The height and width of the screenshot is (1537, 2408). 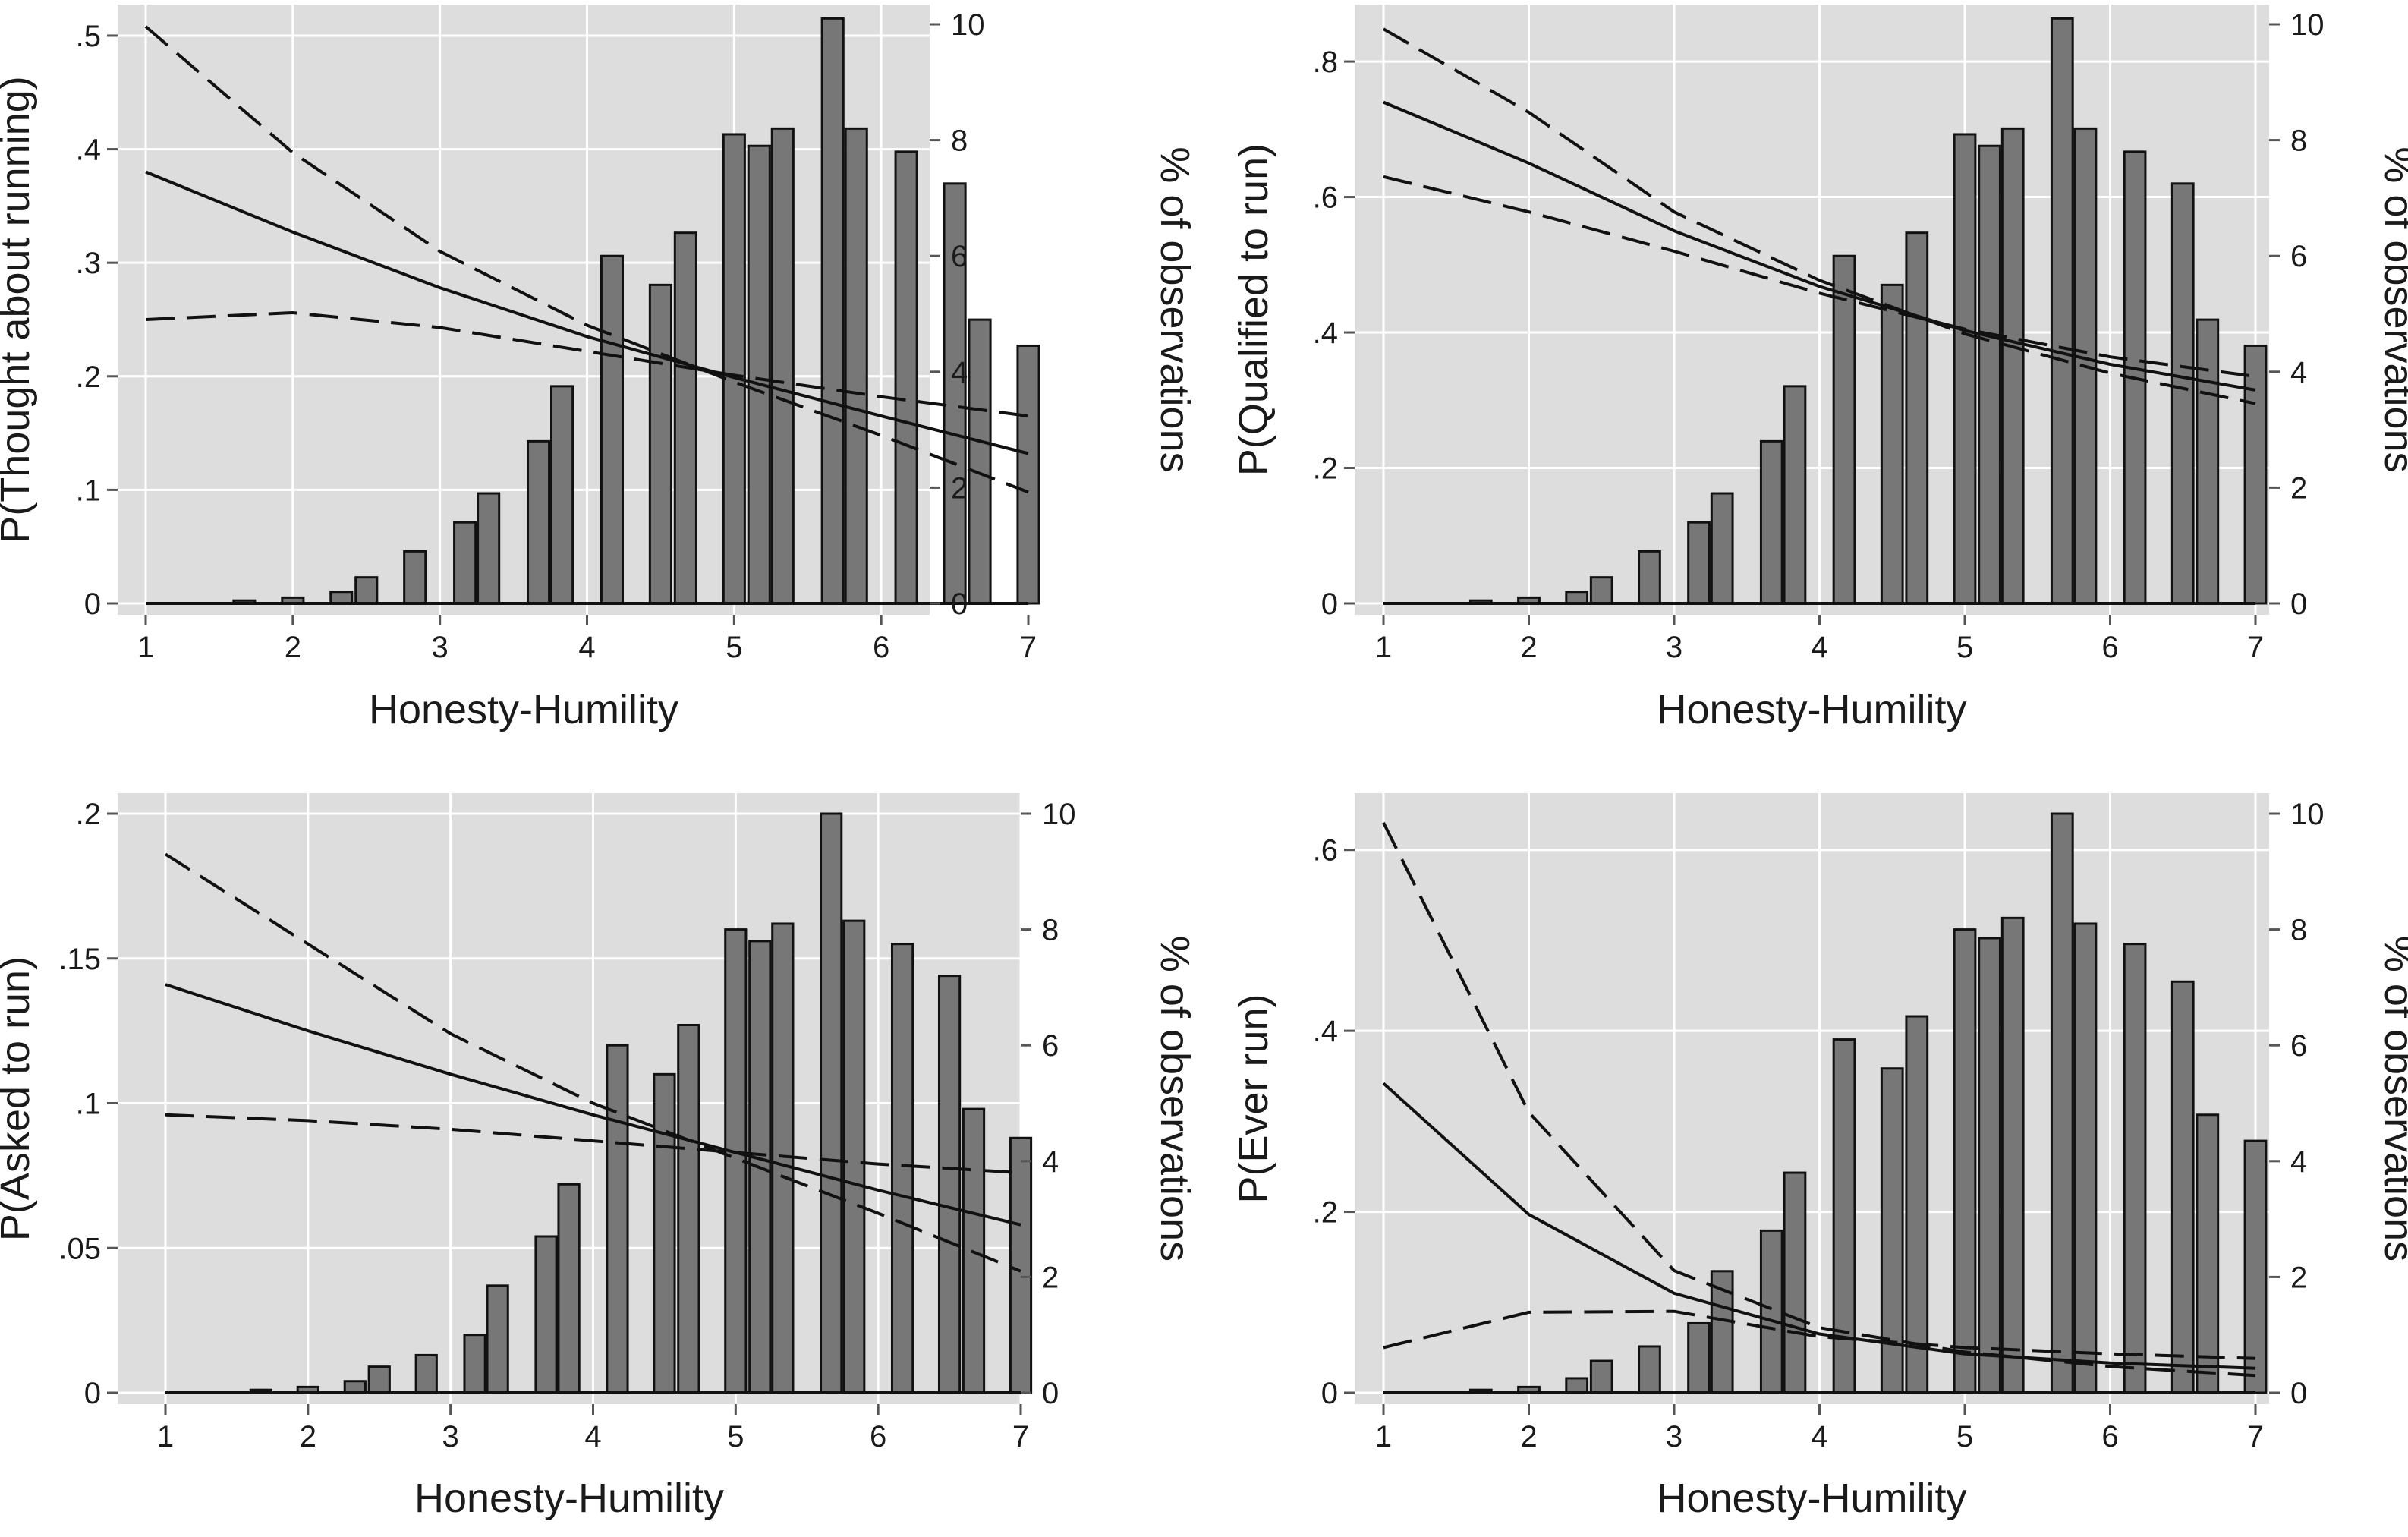 I want to click on plot-background, so click(x=524, y=310).